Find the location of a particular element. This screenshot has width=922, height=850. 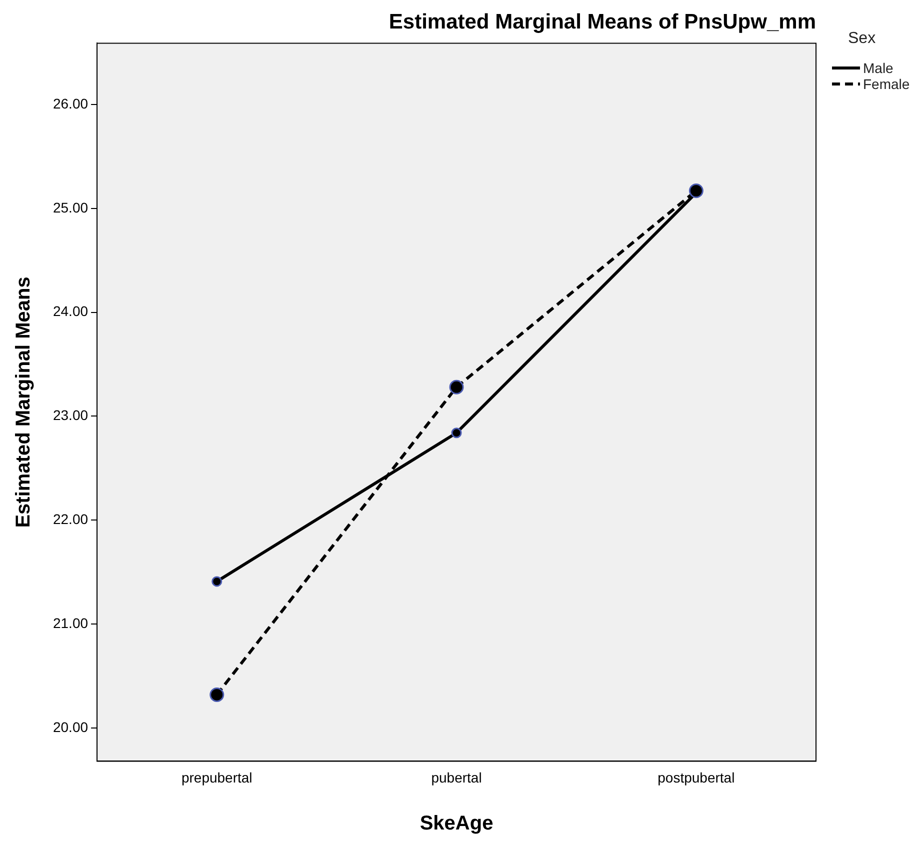

y-axis-title: Estimated Marginal Means is located at coordinates (23, 402).